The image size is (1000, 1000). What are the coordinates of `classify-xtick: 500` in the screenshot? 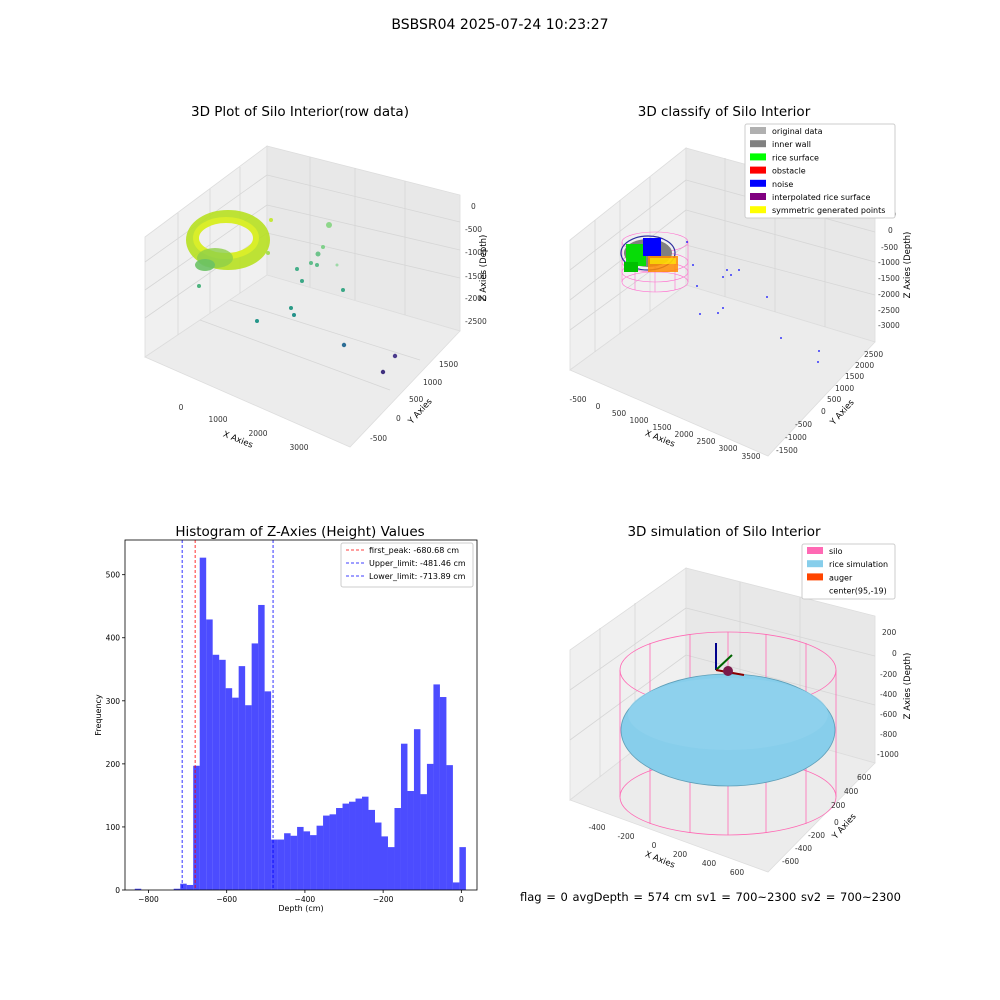 It's located at (619, 413).